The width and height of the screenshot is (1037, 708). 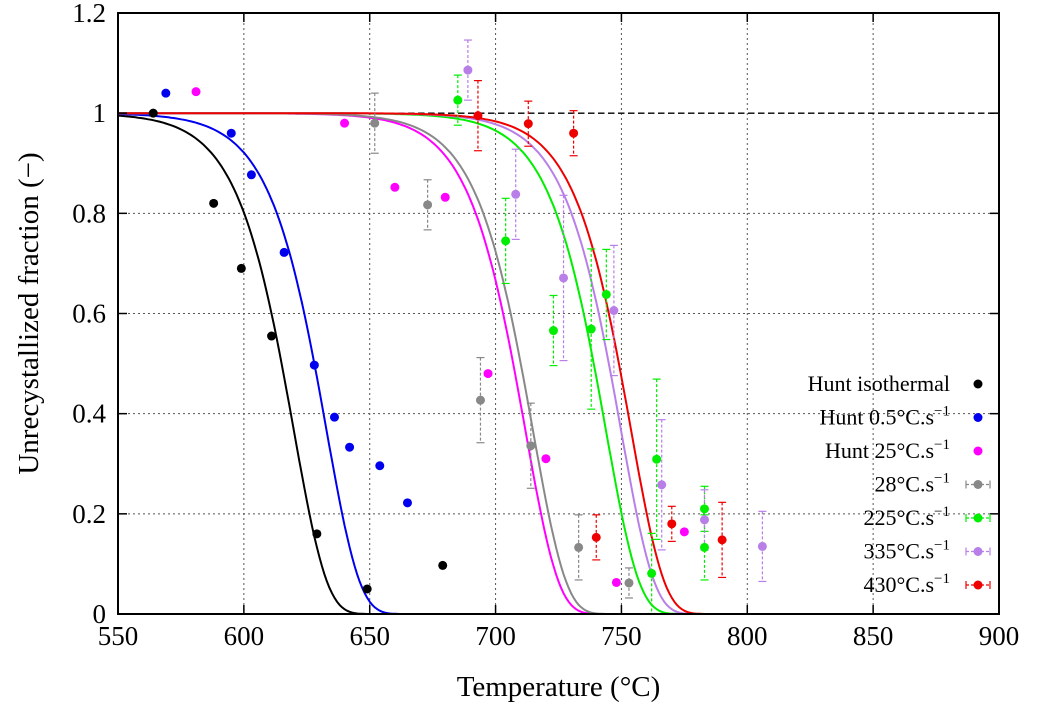 What do you see at coordinates (906, 551) in the screenshot?
I see `legend-label: 335°C.s−1` at bounding box center [906, 551].